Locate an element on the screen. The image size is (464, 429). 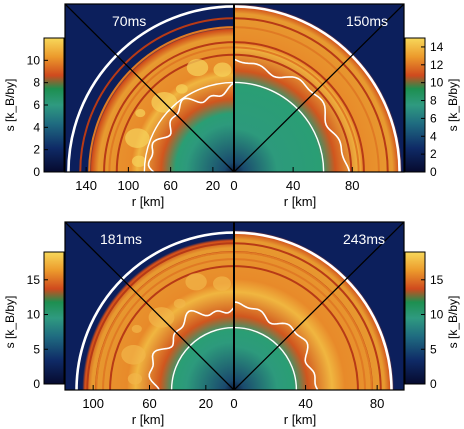
diagonal-line-right-bottom is located at coordinates (318, 306).